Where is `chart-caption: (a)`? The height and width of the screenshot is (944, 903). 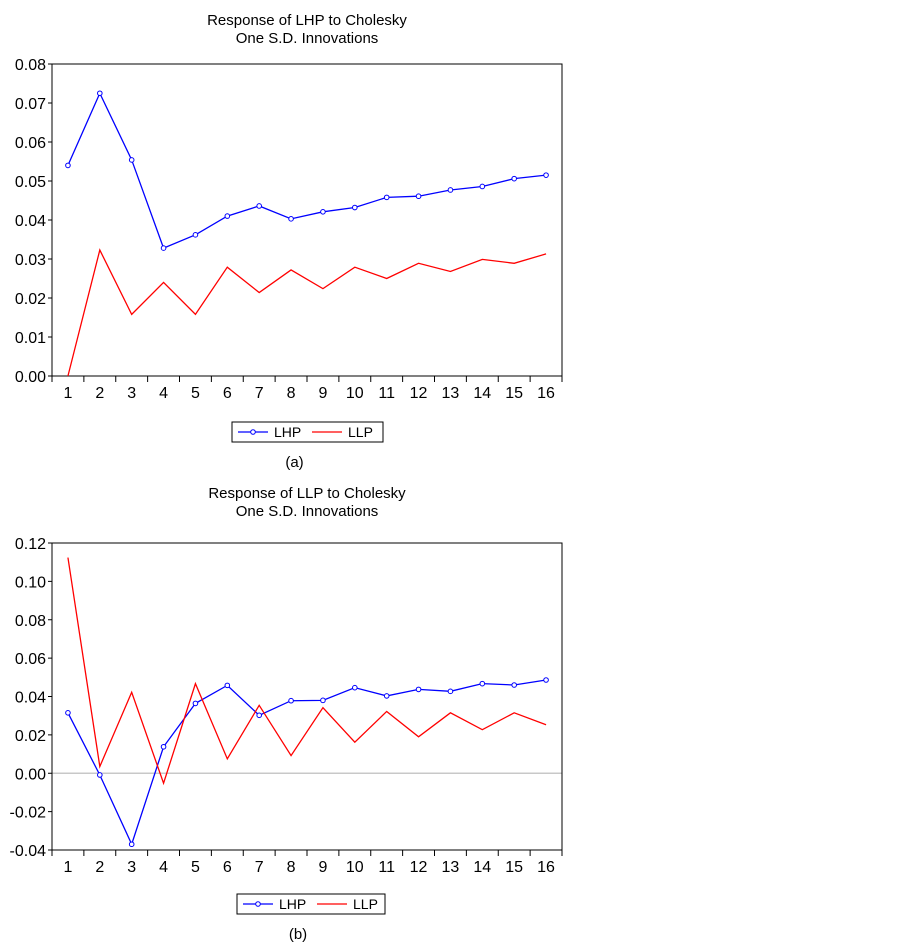 chart-caption: (a) is located at coordinates (294, 462).